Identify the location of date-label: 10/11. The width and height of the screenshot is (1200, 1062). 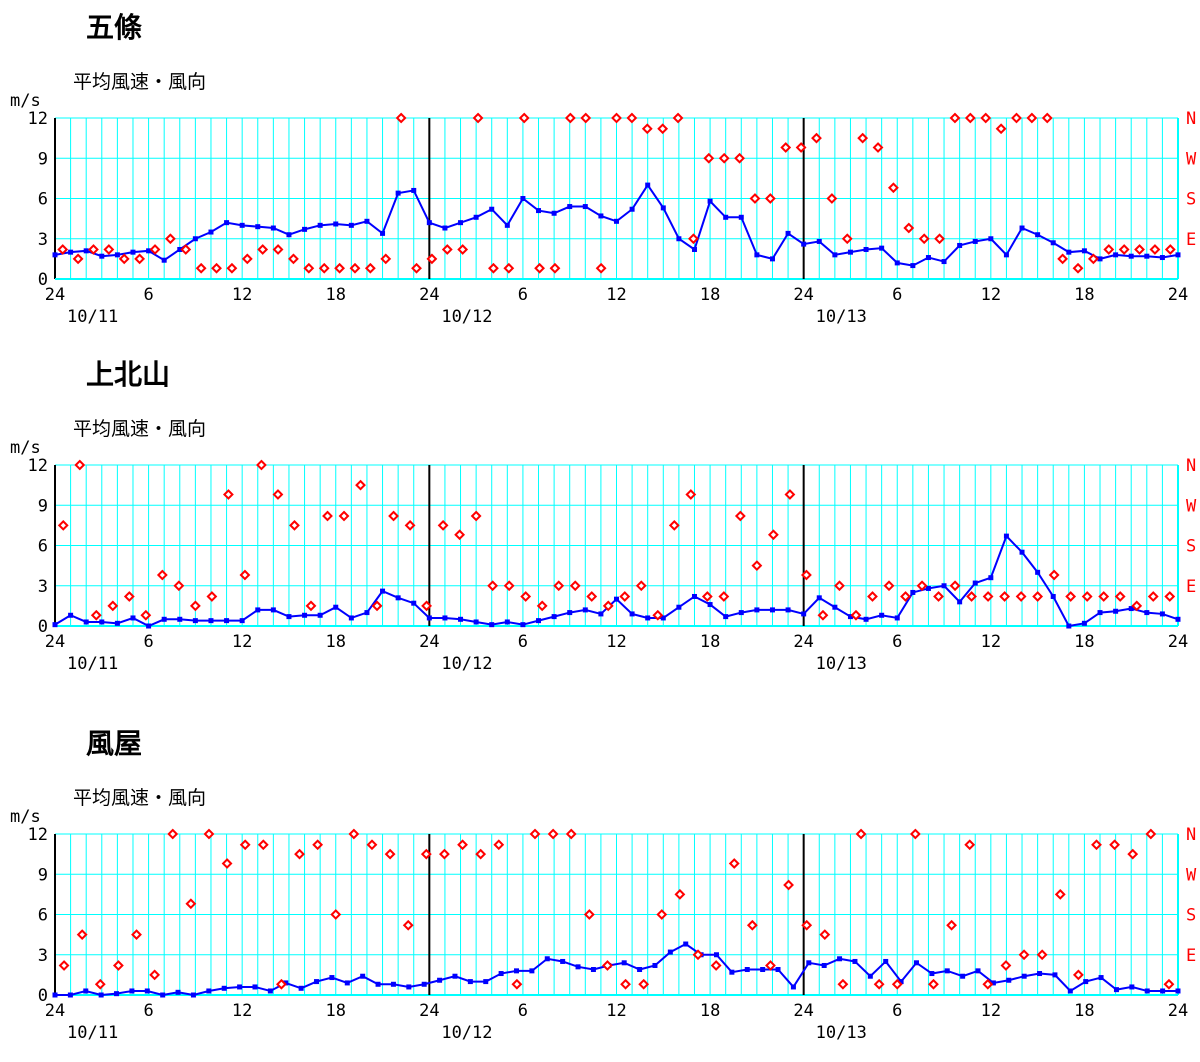
(92, 317).